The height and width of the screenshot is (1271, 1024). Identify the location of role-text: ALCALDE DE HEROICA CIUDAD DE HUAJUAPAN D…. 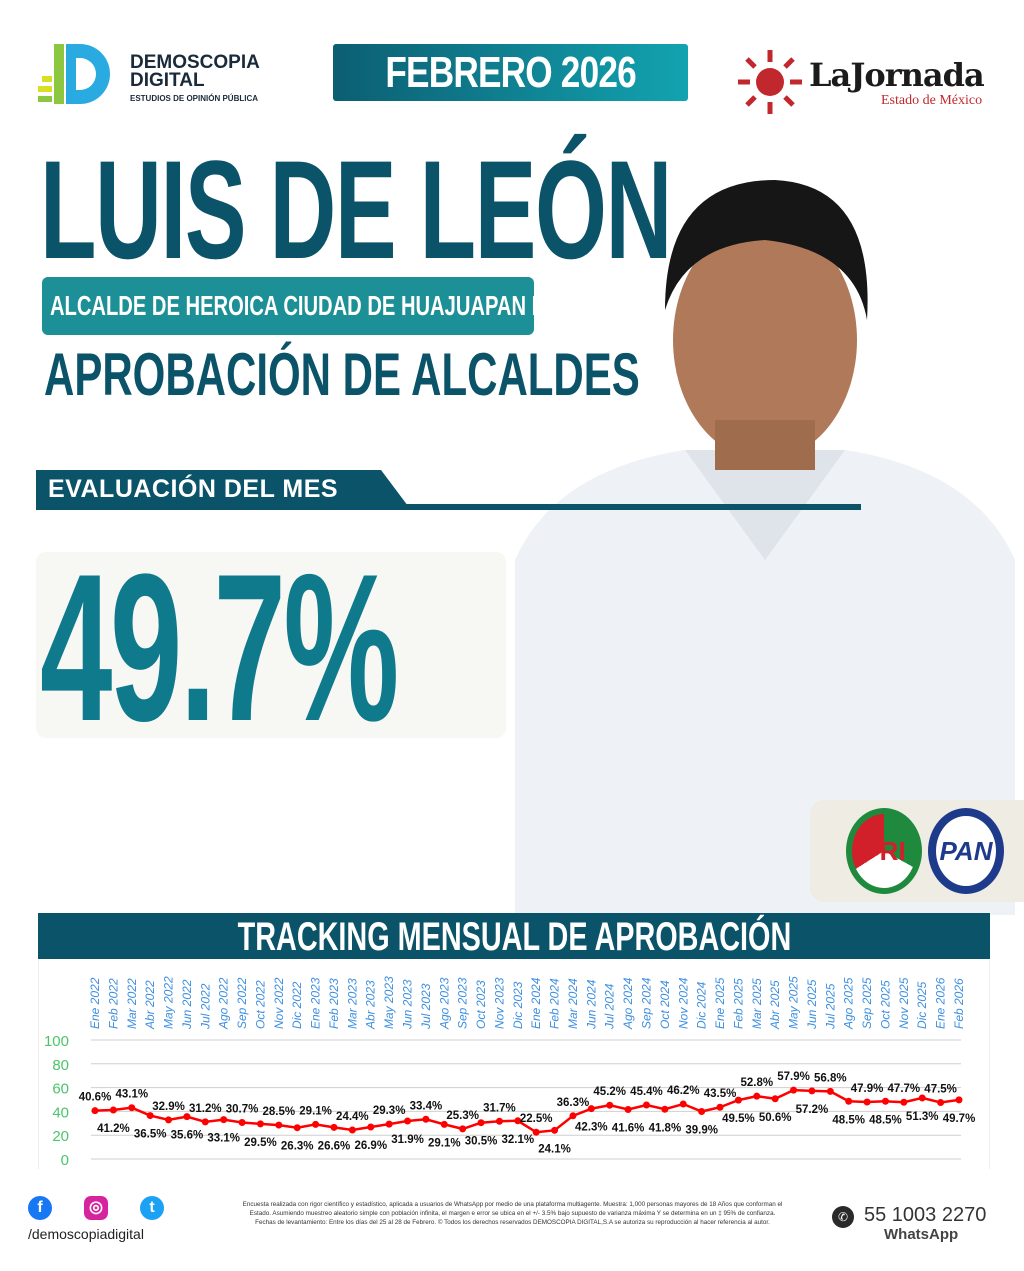
(292, 305).